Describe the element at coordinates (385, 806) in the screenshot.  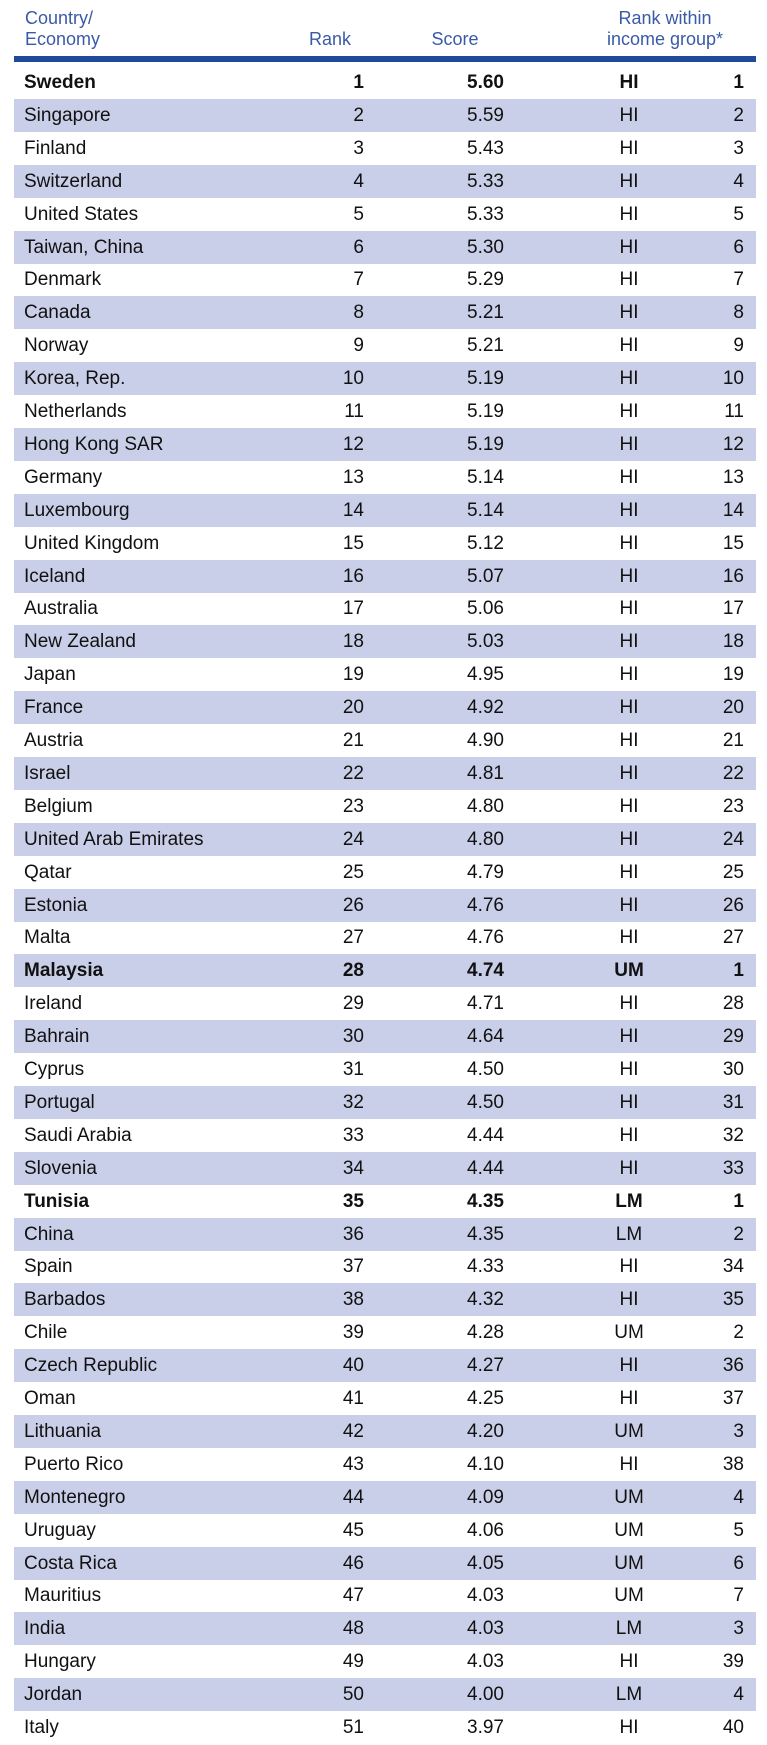
I see `table-row: Belgium 23 4.80 HI 23` at that location.